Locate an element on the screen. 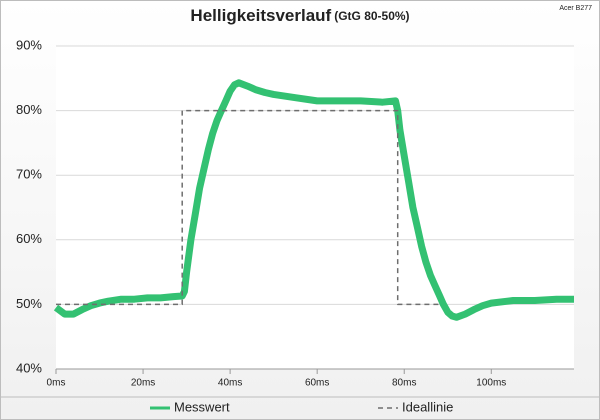  x-tick-label: 60ms is located at coordinates (317, 383).